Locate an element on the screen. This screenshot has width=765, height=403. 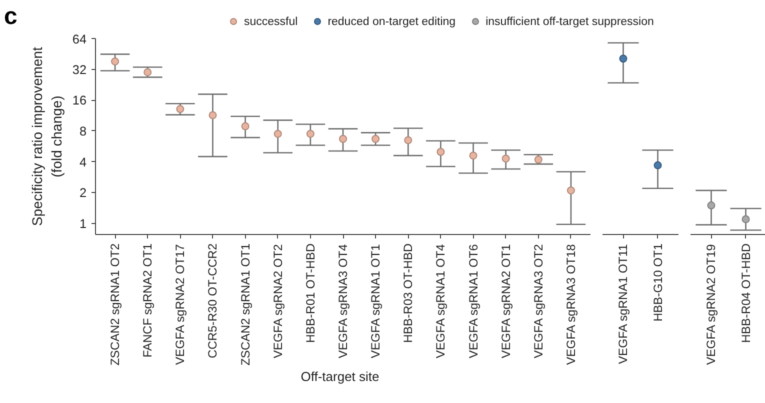
x-tick-label: VEGFA sgRNA3 OT4 is located at coordinates (343, 301).